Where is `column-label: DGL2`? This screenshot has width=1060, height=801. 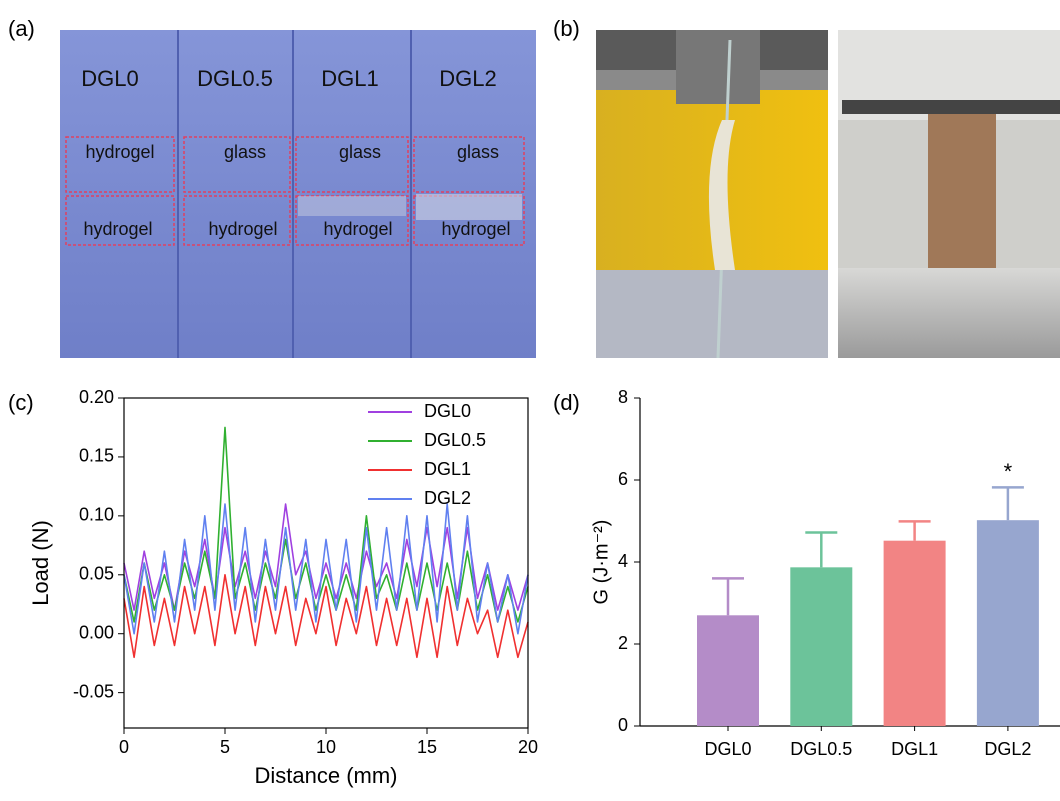 column-label: DGL2 is located at coordinates (467, 78).